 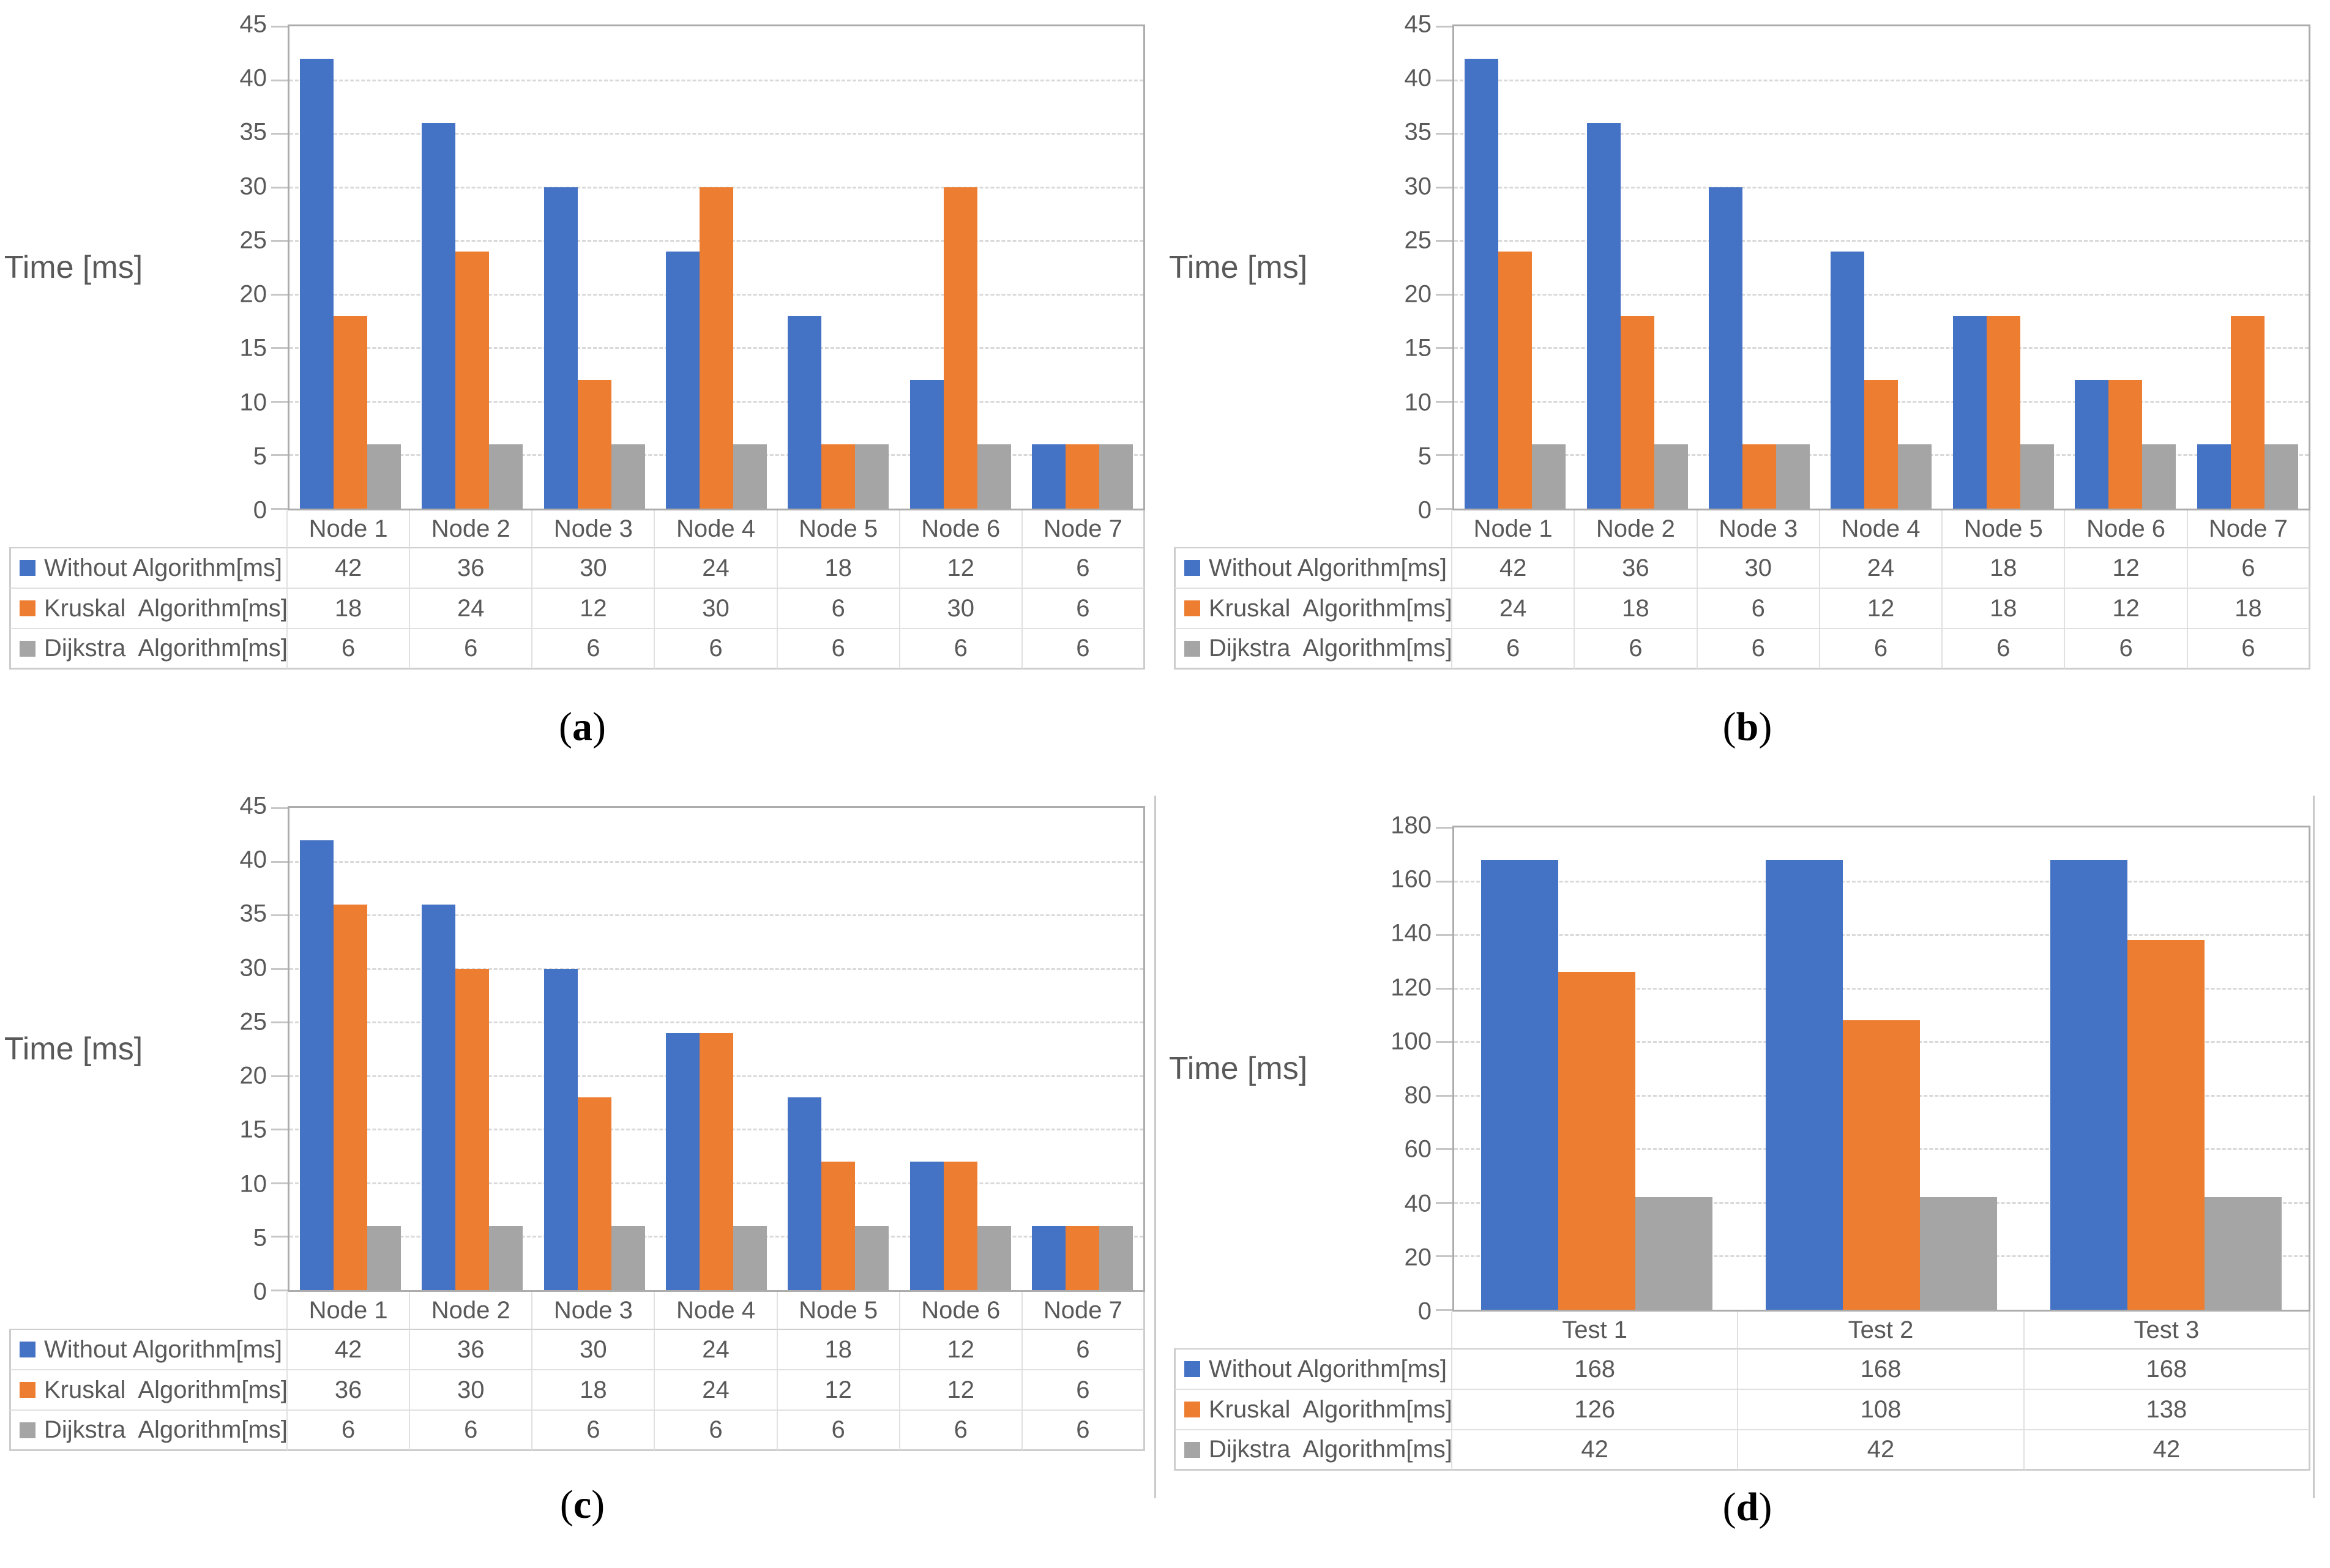 I want to click on y-tick-label: 120, so click(x=1412, y=987).